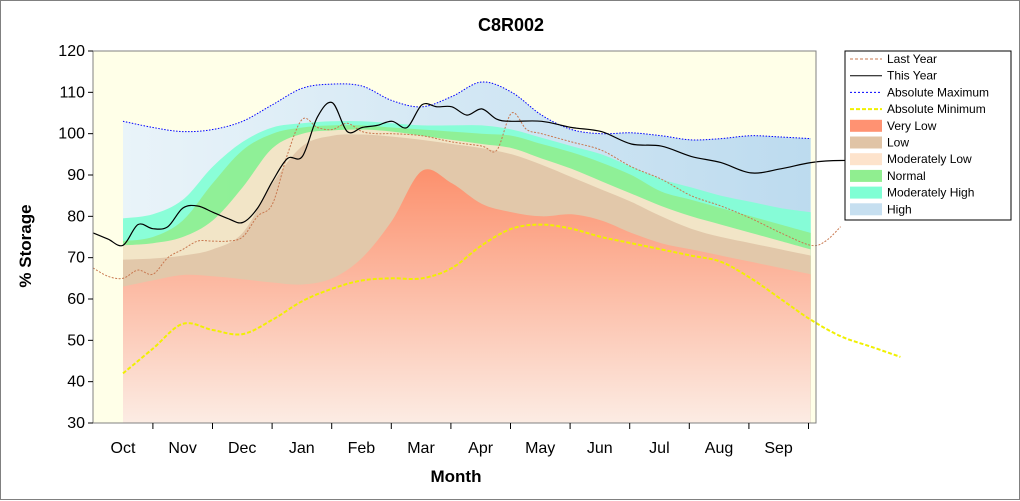 This screenshot has height=501, width=1020. Describe the element at coordinates (72, 92) in the screenshot. I see `y-tick-label: 110` at that location.